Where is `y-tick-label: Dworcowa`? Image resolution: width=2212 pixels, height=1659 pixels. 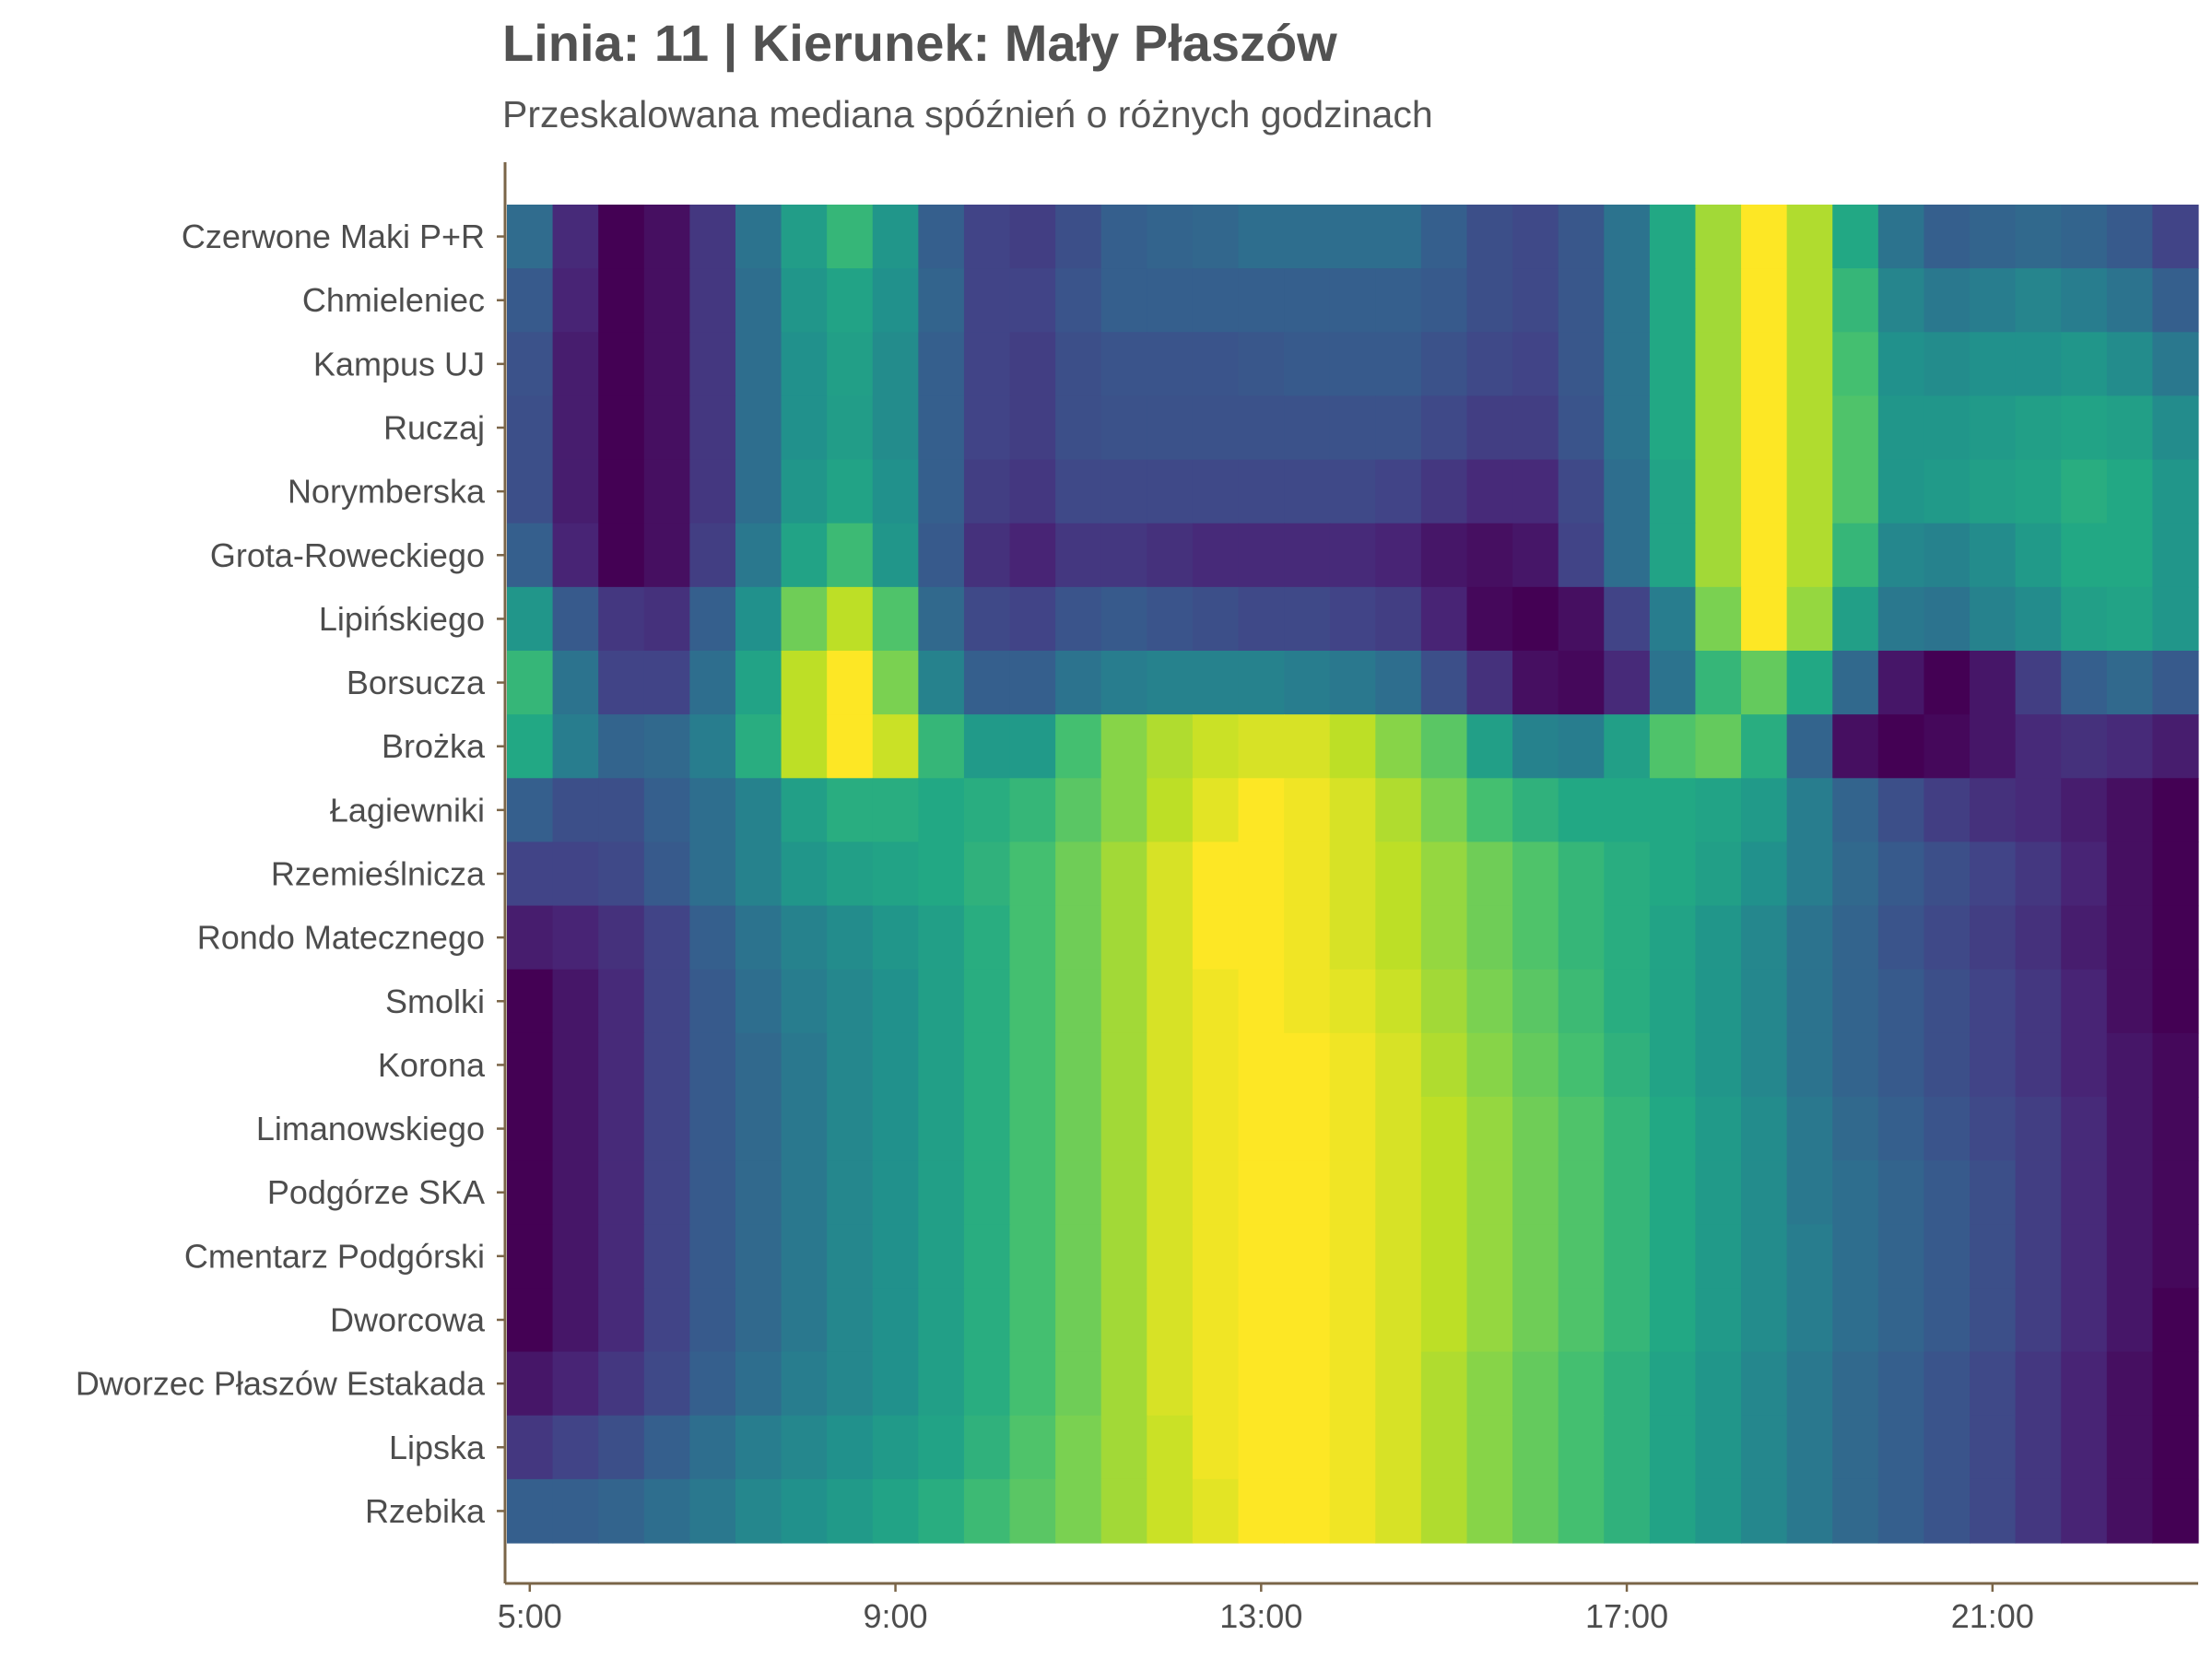
y-tick-label: Dworcowa is located at coordinates (408, 1320).